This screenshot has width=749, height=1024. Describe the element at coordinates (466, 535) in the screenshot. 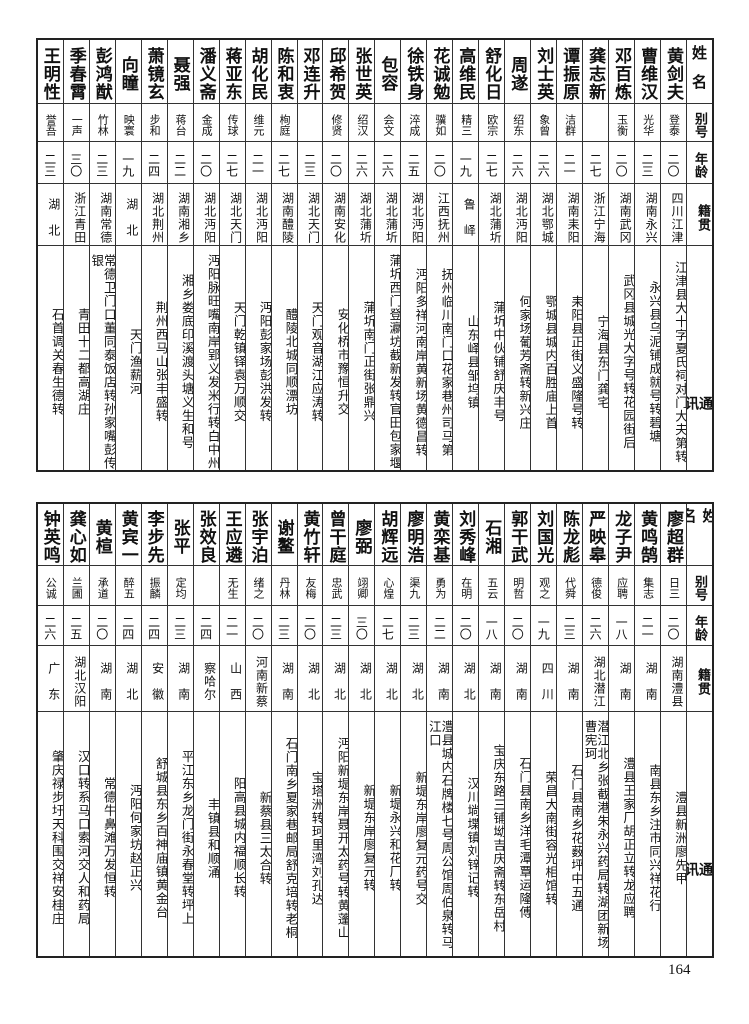

I see `person-name: 刘秀峰` at that location.